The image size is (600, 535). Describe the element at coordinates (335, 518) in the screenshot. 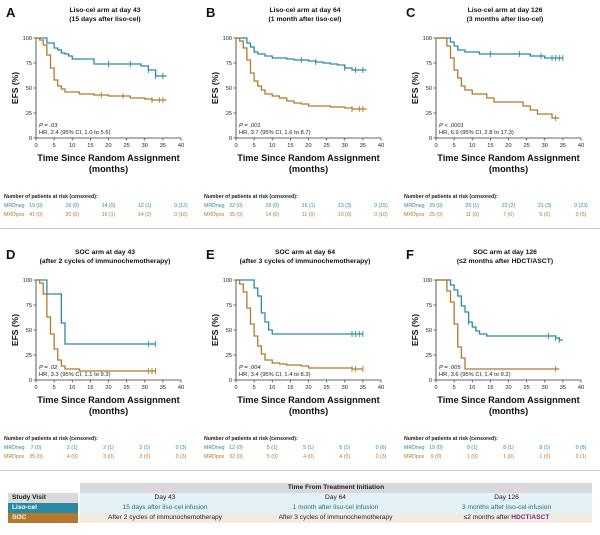

I see `footer-soc-2: After 3 cycles of immunochemotherapy` at that location.